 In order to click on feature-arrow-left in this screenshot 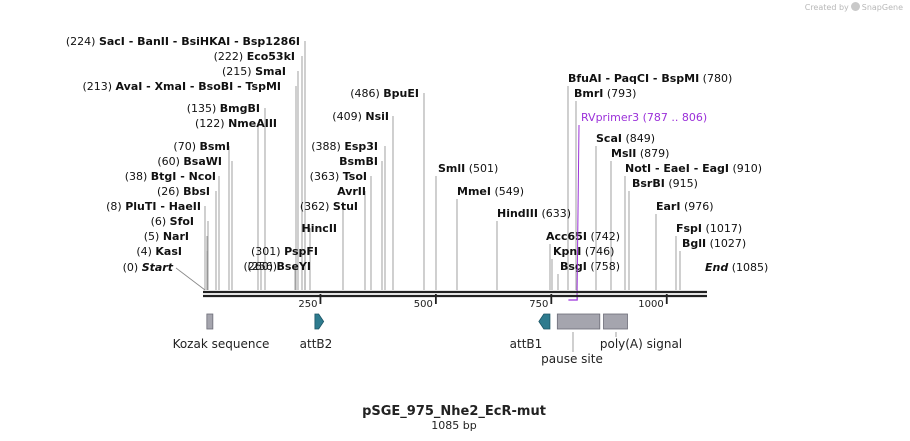, I will do `click(544, 321)`.